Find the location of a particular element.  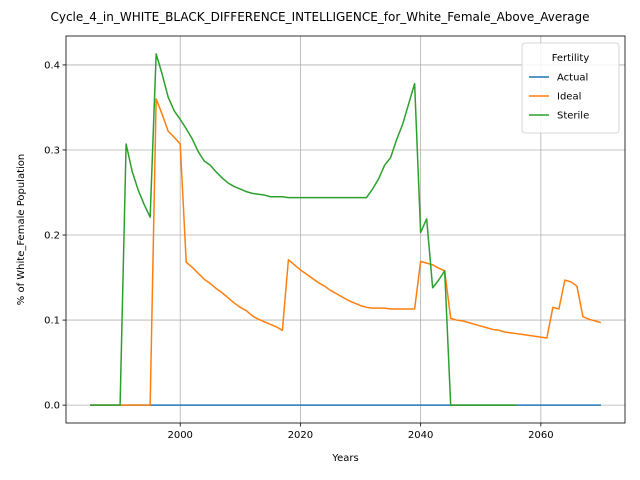

legend-title: Fertility is located at coordinates (571, 58).